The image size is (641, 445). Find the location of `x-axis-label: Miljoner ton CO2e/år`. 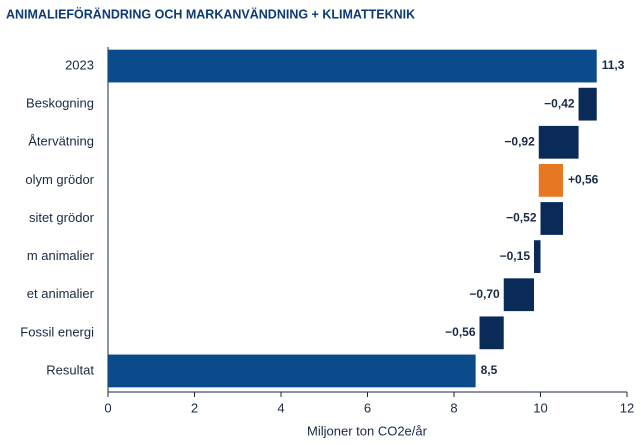

x-axis-label: Miljoner ton CO2e/år is located at coordinates (367, 430).